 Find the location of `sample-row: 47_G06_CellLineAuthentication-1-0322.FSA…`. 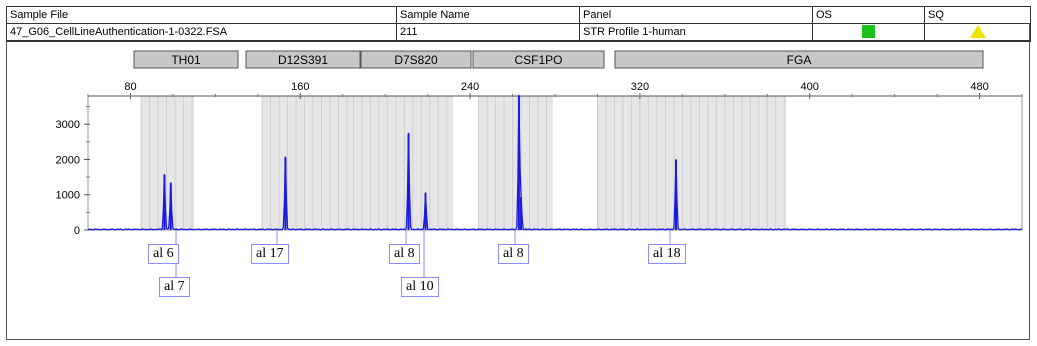

sample-row: 47_G06_CellLineAuthentication-1-0322.FSA… is located at coordinates (518, 32).